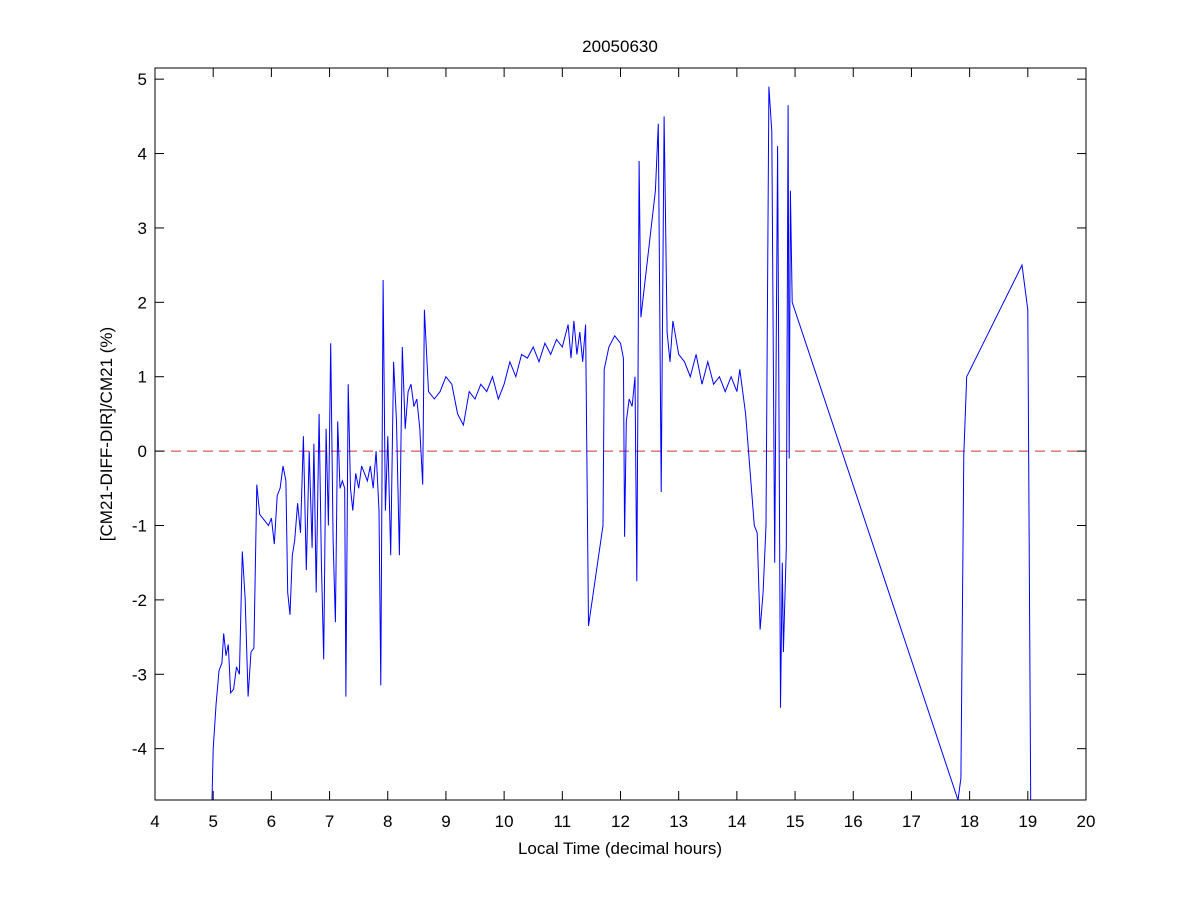  Describe the element at coordinates (969, 821) in the screenshot. I see `x-tick-label: 18` at that location.